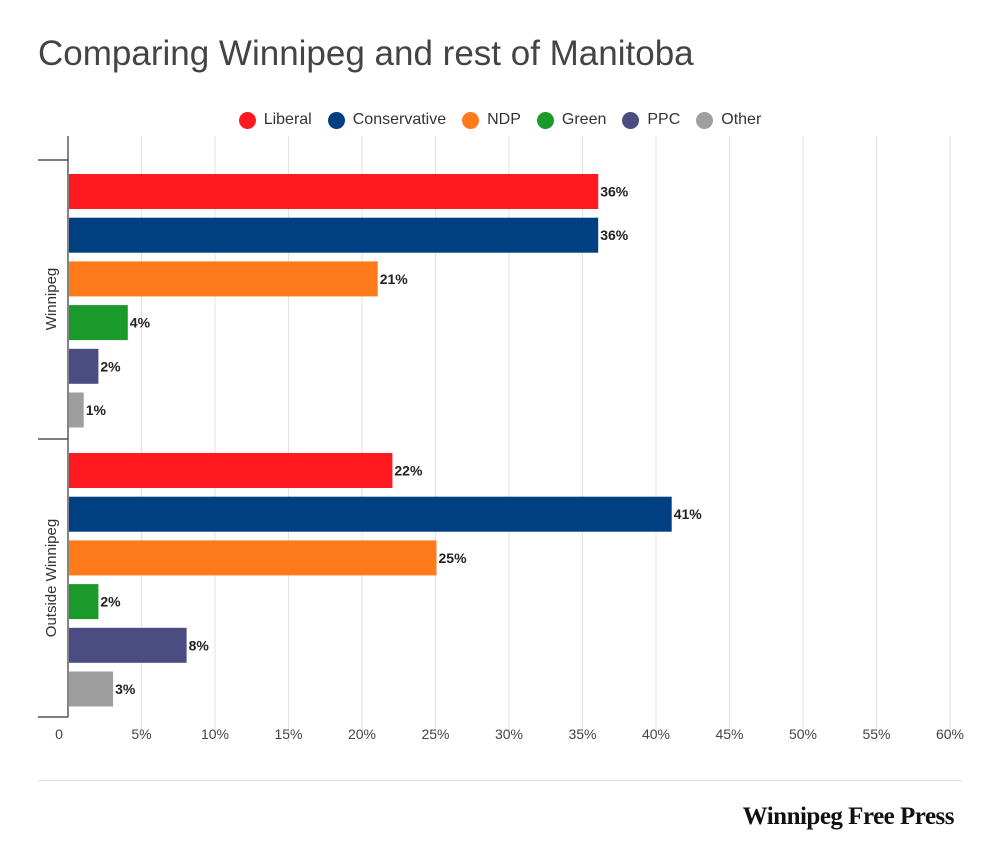 This screenshot has width=1000, height=859. What do you see at coordinates (453, 558) in the screenshot?
I see `data-label: 25%` at bounding box center [453, 558].